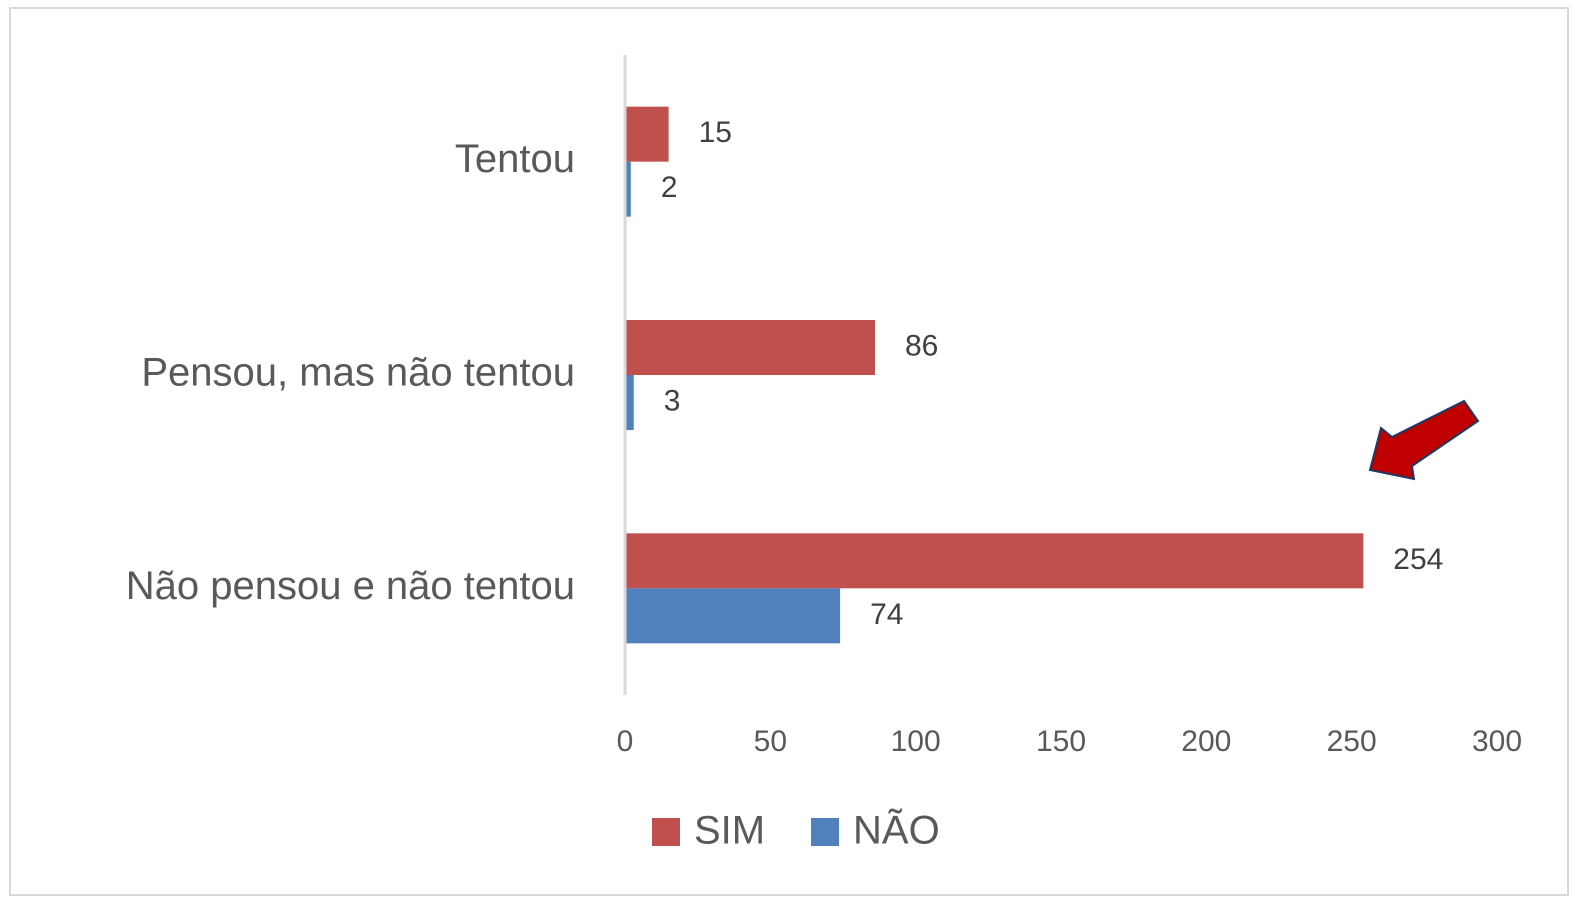 This screenshot has height=911, width=1590. I want to click on category-label: Pensou, mas não tentou, so click(358, 373).